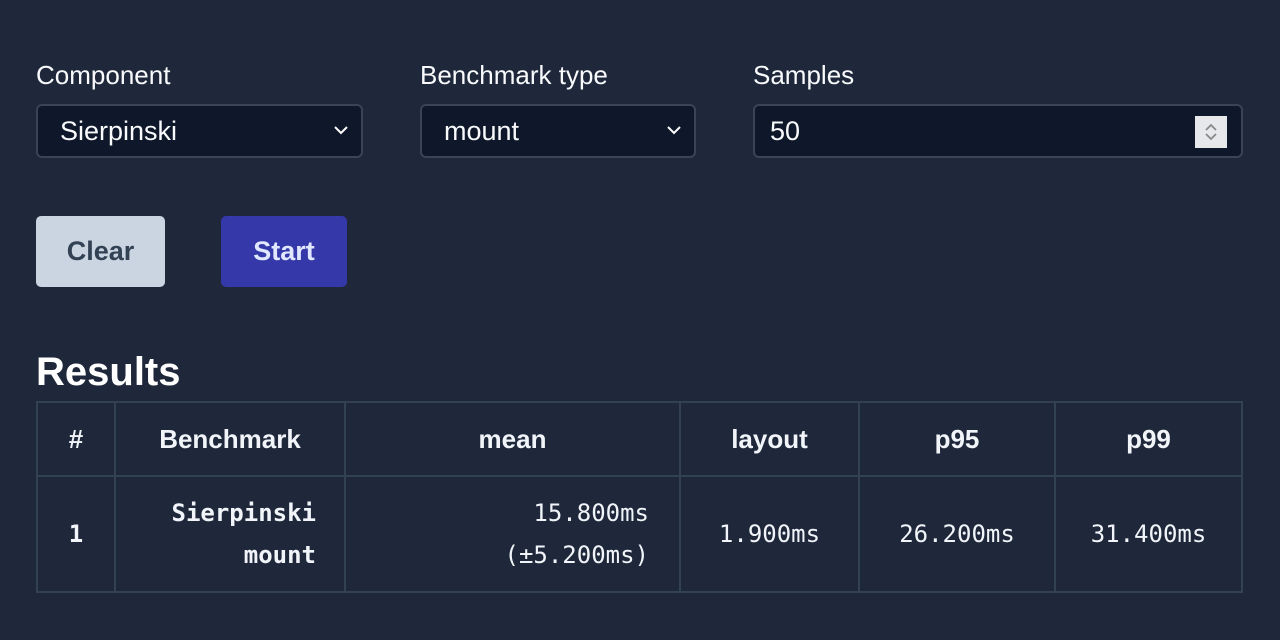 Image resolution: width=1280 pixels, height=640 pixels. I want to click on cell-index: 1, so click(76, 534).